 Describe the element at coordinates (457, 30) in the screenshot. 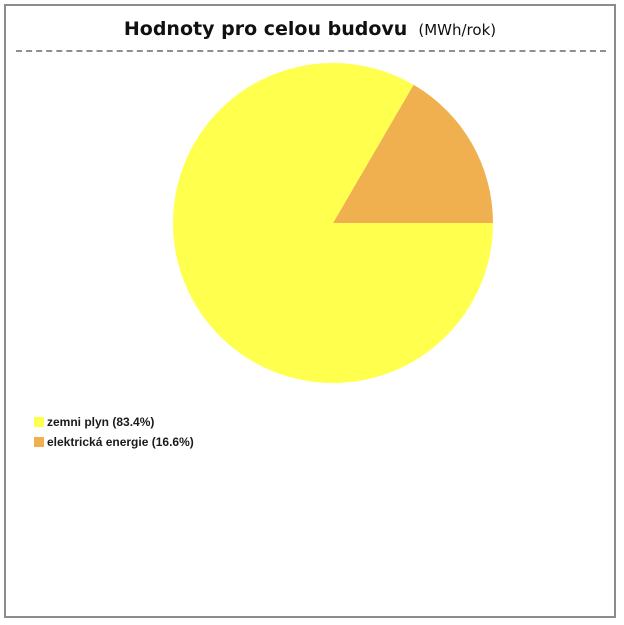

I see `chart-unit: (MWh/rok)` at that location.